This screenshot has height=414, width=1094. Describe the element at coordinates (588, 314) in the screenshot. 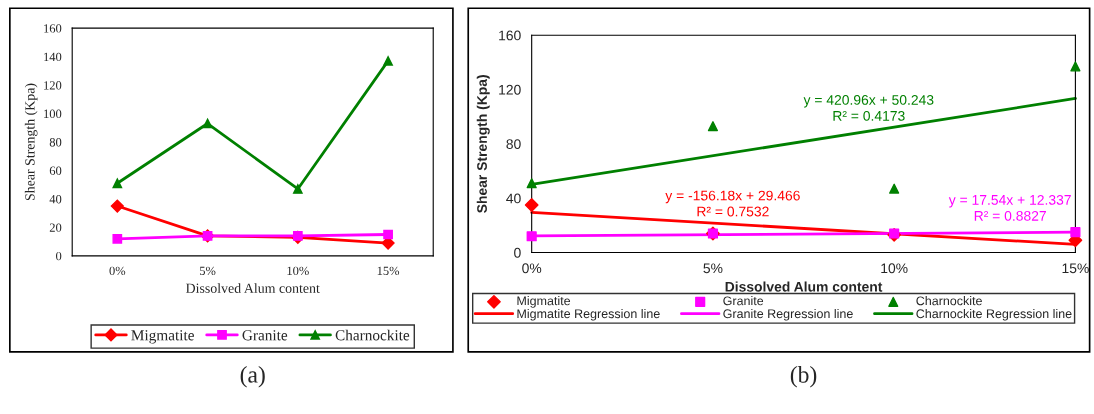

I see `legend-label: Migmatite Regression line` at that location.